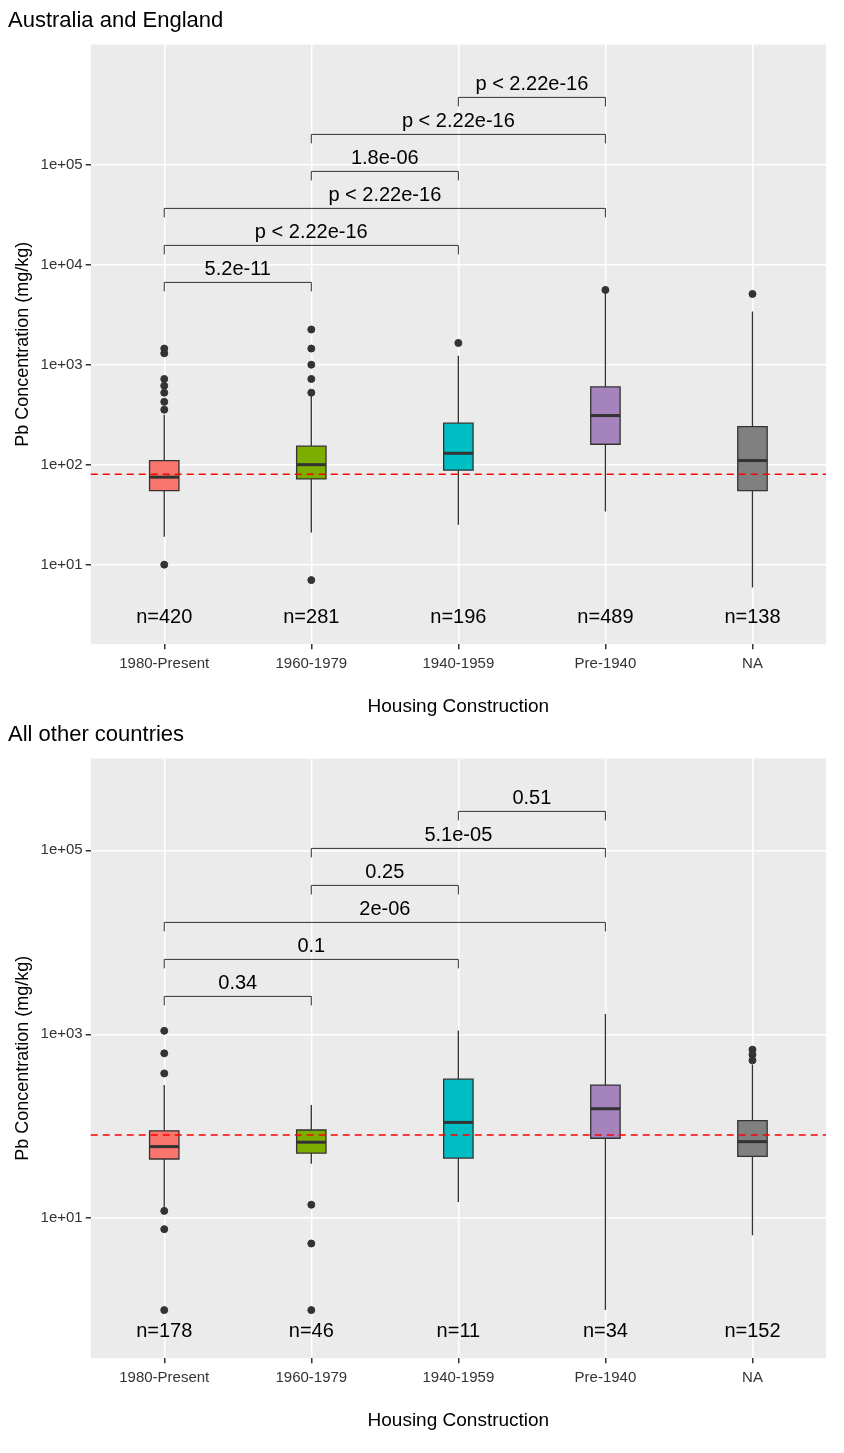  Describe the element at coordinates (752, 1329) in the screenshot. I see `annotation: n=152` at that location.